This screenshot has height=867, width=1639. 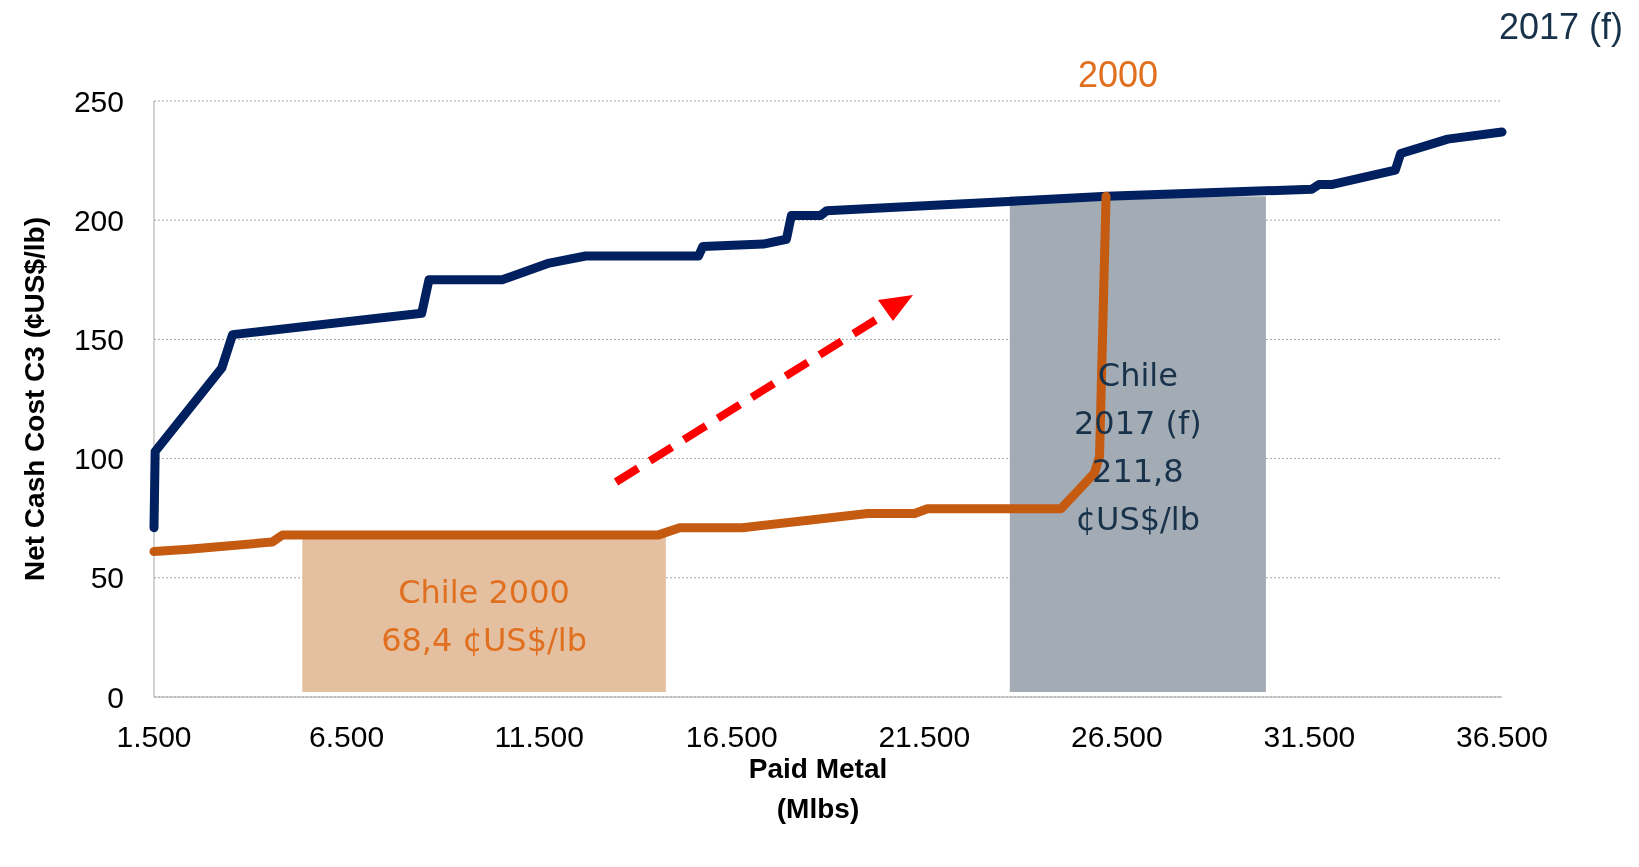 I want to click on y-tick-label: 50, so click(x=107, y=578).